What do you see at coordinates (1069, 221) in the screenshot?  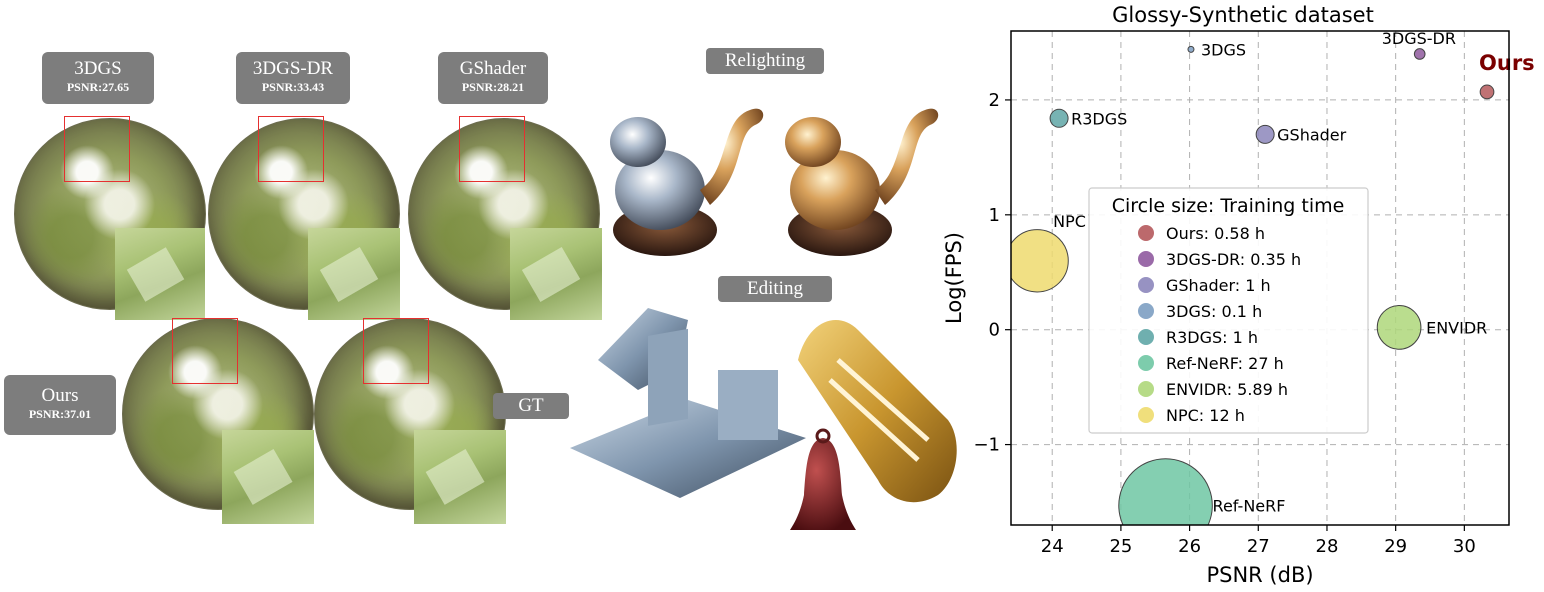 I see `point-label-npc: NPC` at bounding box center [1069, 221].